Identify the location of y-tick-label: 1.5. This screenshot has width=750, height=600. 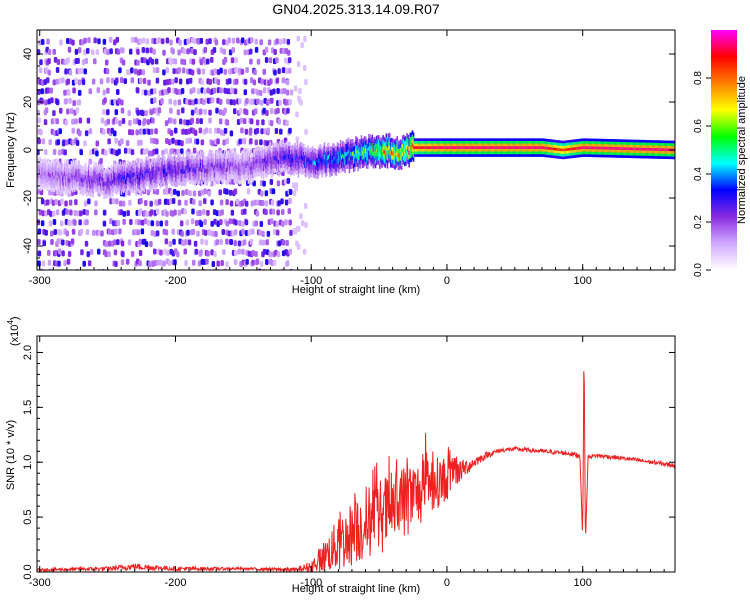
(28, 407).